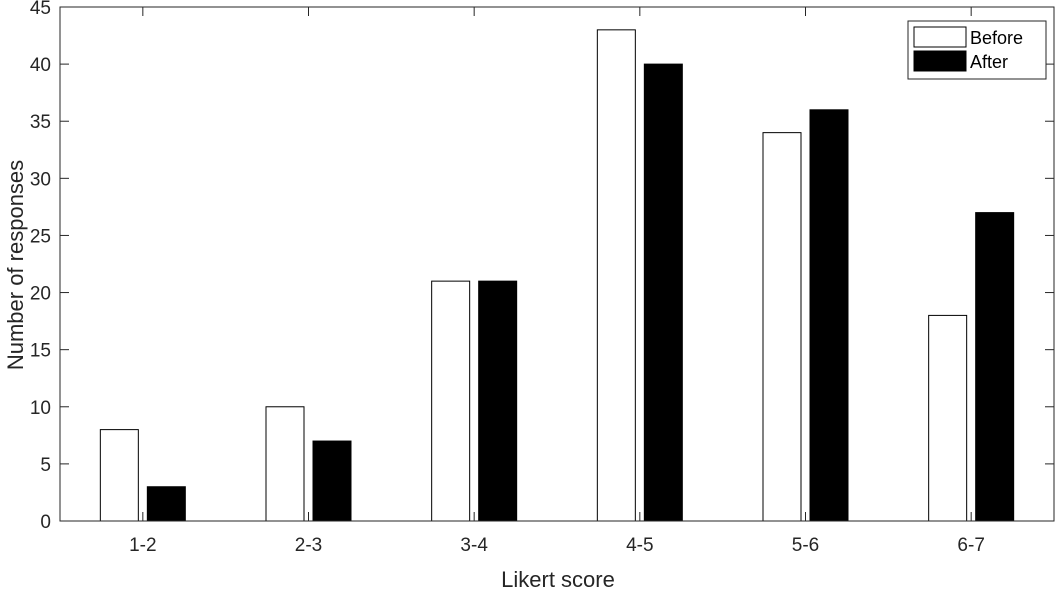 The image size is (1056, 589). What do you see at coordinates (308, 545) in the screenshot?
I see `x-tick-label: 2-3` at bounding box center [308, 545].